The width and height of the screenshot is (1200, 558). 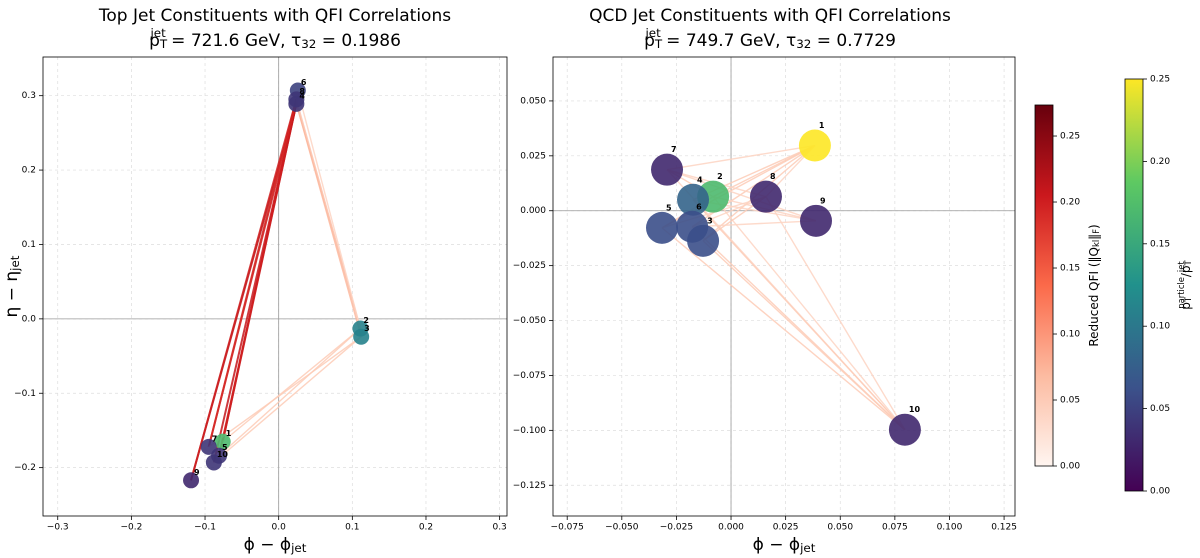 I want to click on y-axis-label: η − ηjet, so click(x=12, y=286).